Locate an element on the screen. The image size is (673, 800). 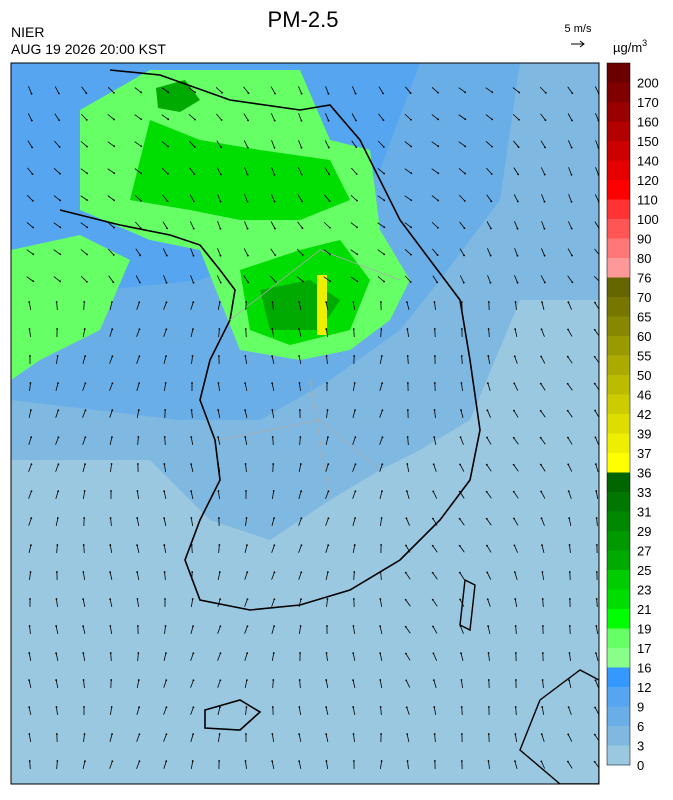
wind-arrow is located at coordinates (273, 684).